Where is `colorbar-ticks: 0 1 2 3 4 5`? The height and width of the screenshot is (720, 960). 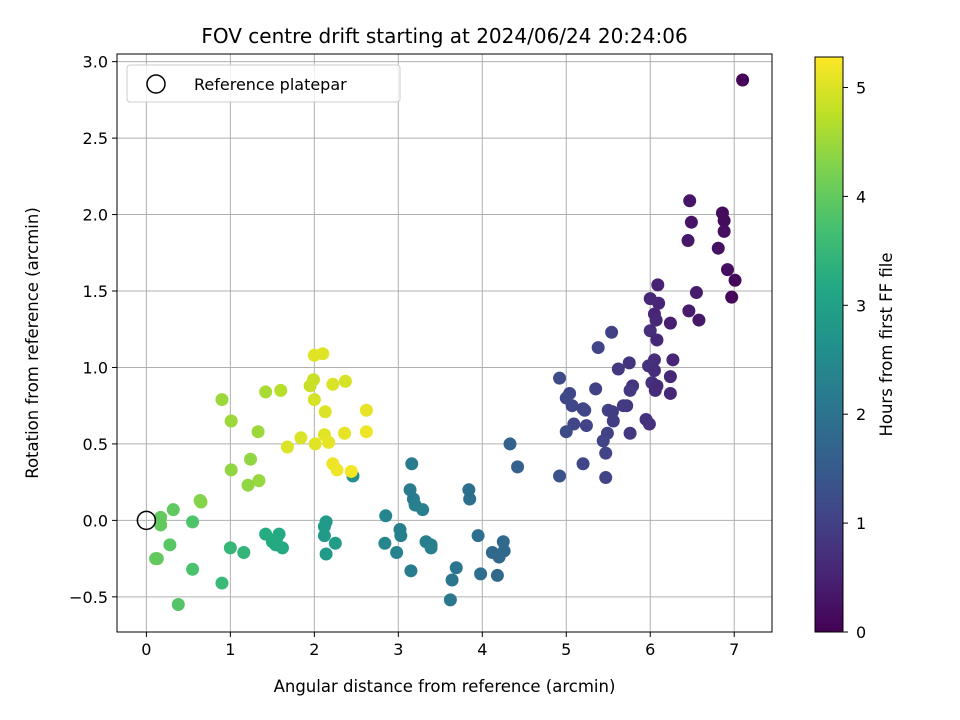 colorbar-ticks: 0 1 2 3 4 5 is located at coordinates (854, 360).